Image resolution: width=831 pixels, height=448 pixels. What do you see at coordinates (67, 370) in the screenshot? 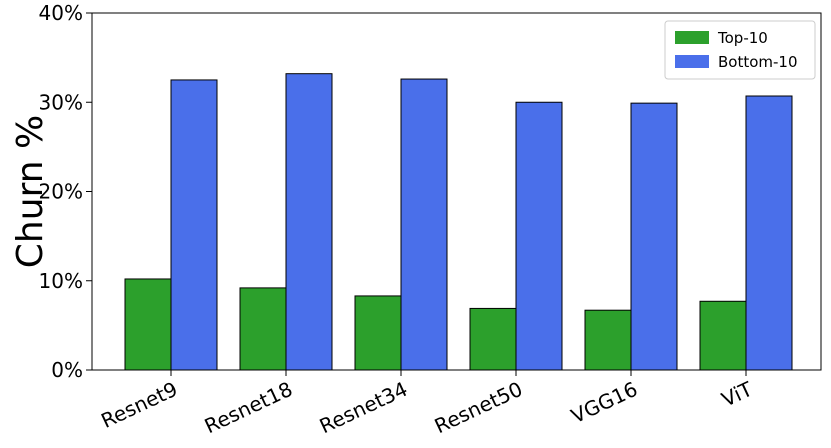
I see `y-tick-label: 0%` at bounding box center [67, 370].